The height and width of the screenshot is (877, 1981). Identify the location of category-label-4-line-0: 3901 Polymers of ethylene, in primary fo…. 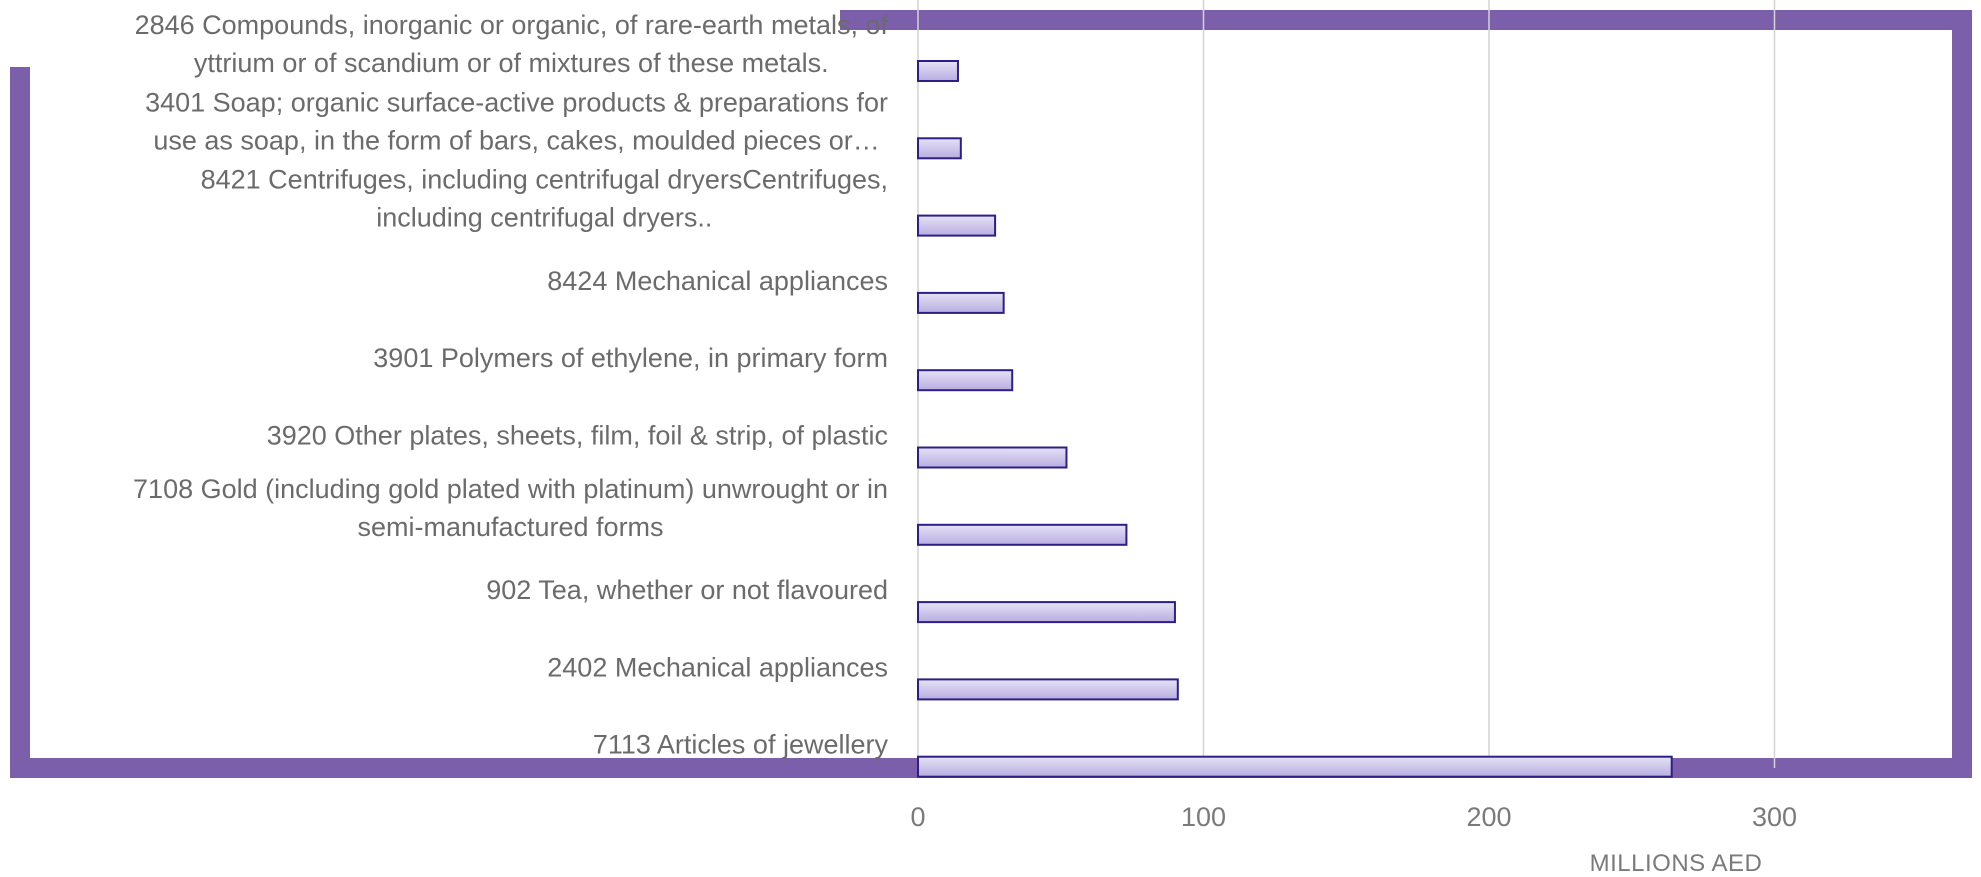
(630, 358).